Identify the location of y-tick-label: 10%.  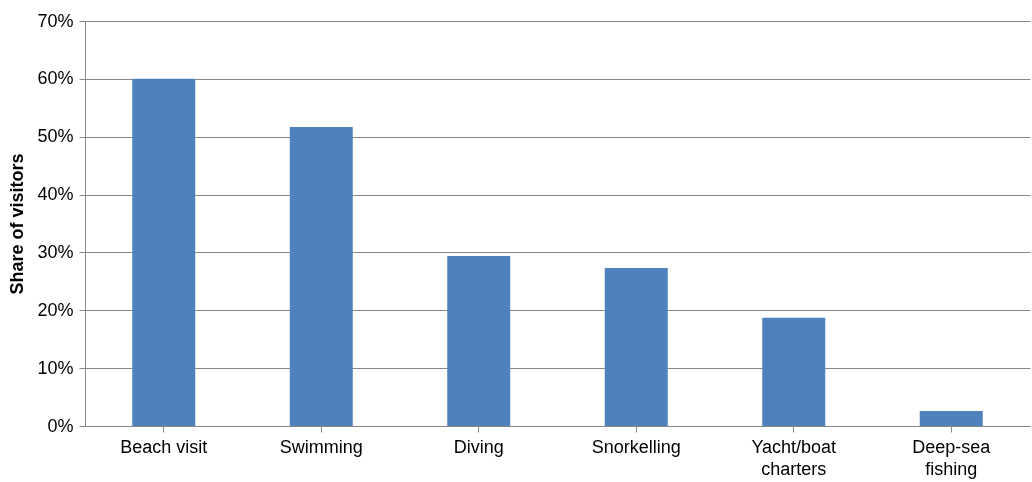
(55, 367).